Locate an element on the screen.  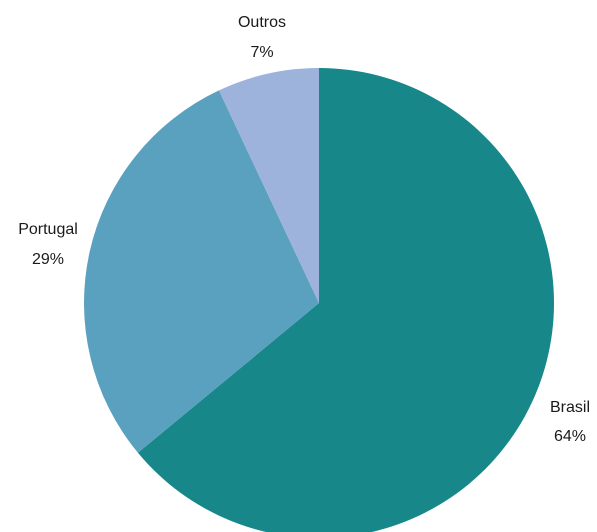
value-label-portugal: 29% is located at coordinates (48, 259).